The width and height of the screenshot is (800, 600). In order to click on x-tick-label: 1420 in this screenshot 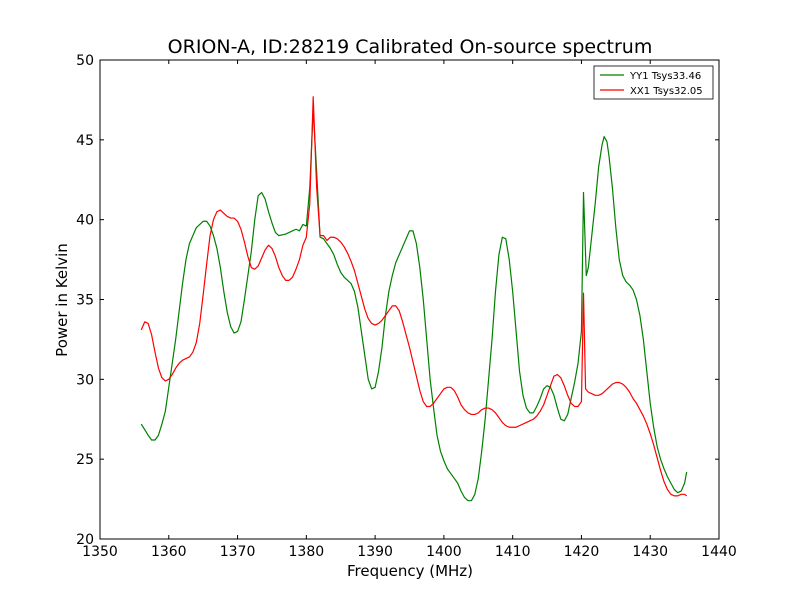, I will do `click(582, 552)`.